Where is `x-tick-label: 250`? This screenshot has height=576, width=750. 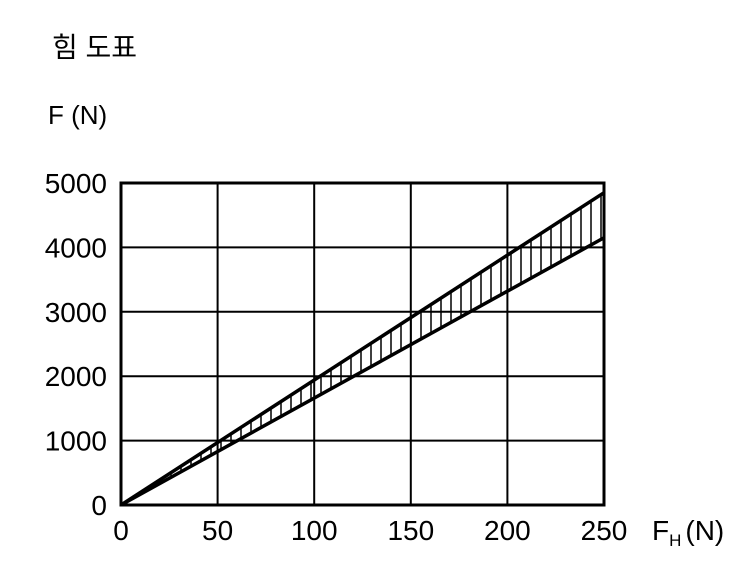 x-tick-label: 250 is located at coordinates (604, 530).